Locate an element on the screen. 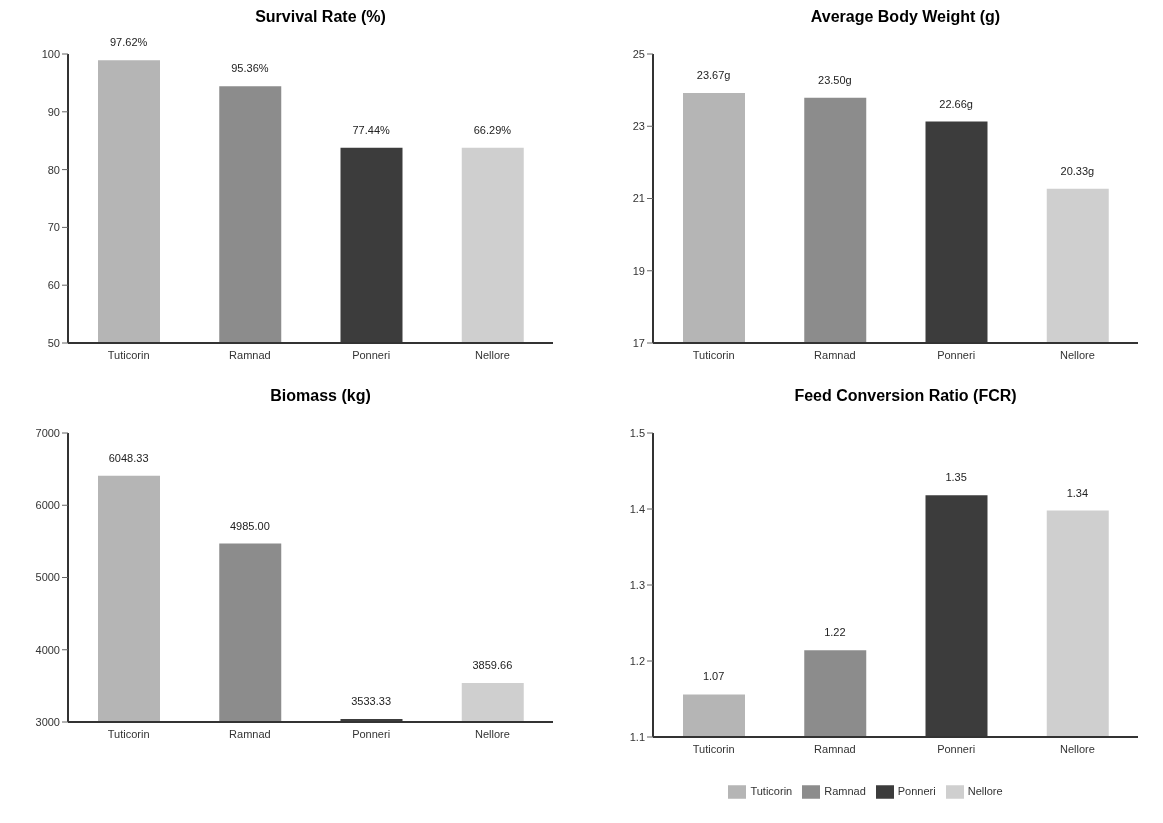  annotation: 3533.33 is located at coordinates (371, 701).